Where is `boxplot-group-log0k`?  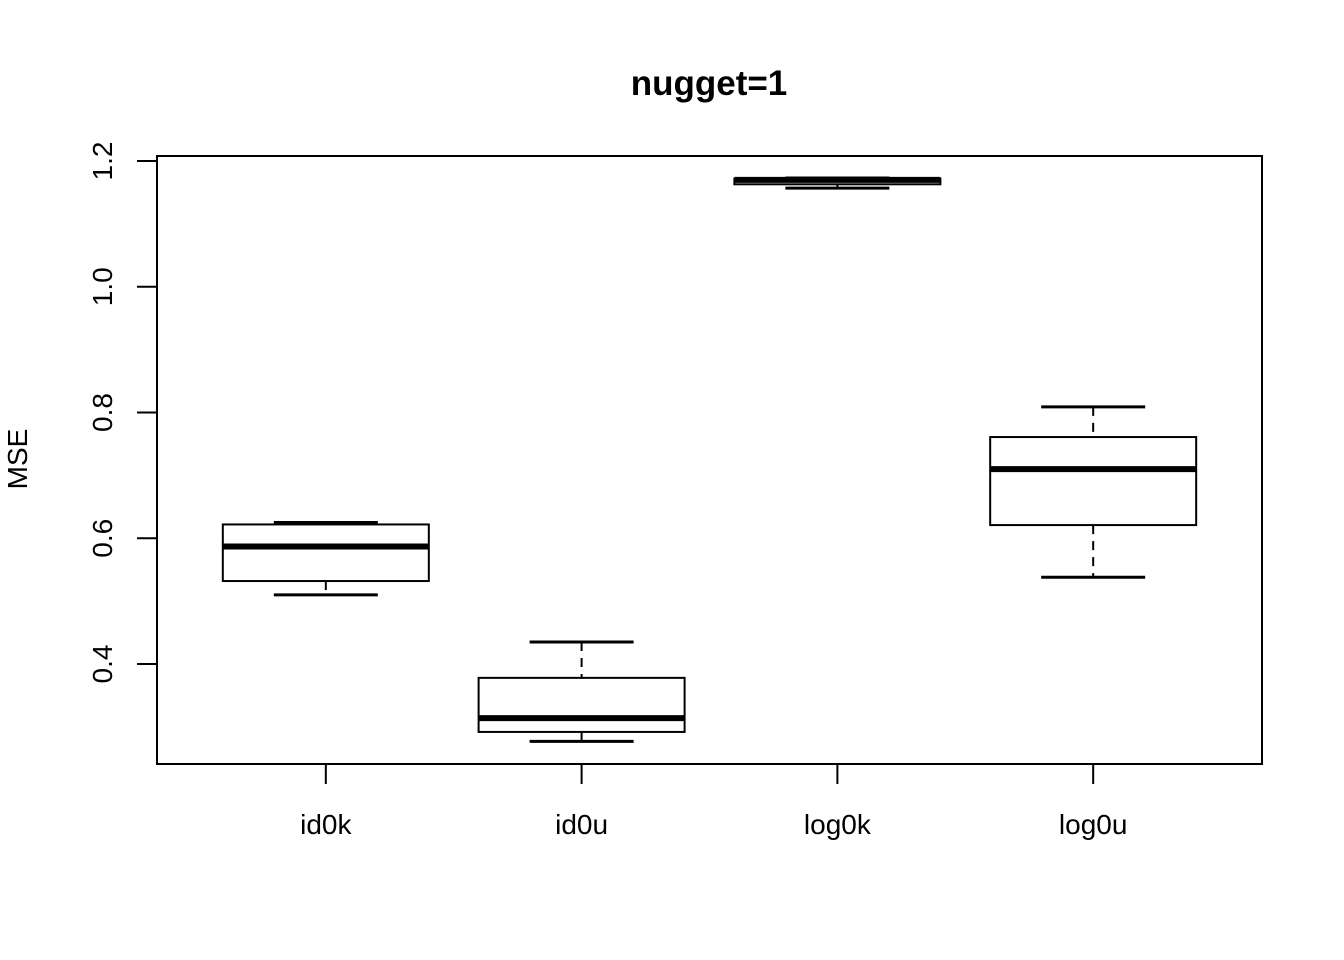
boxplot-group-log0k is located at coordinates (837, 183).